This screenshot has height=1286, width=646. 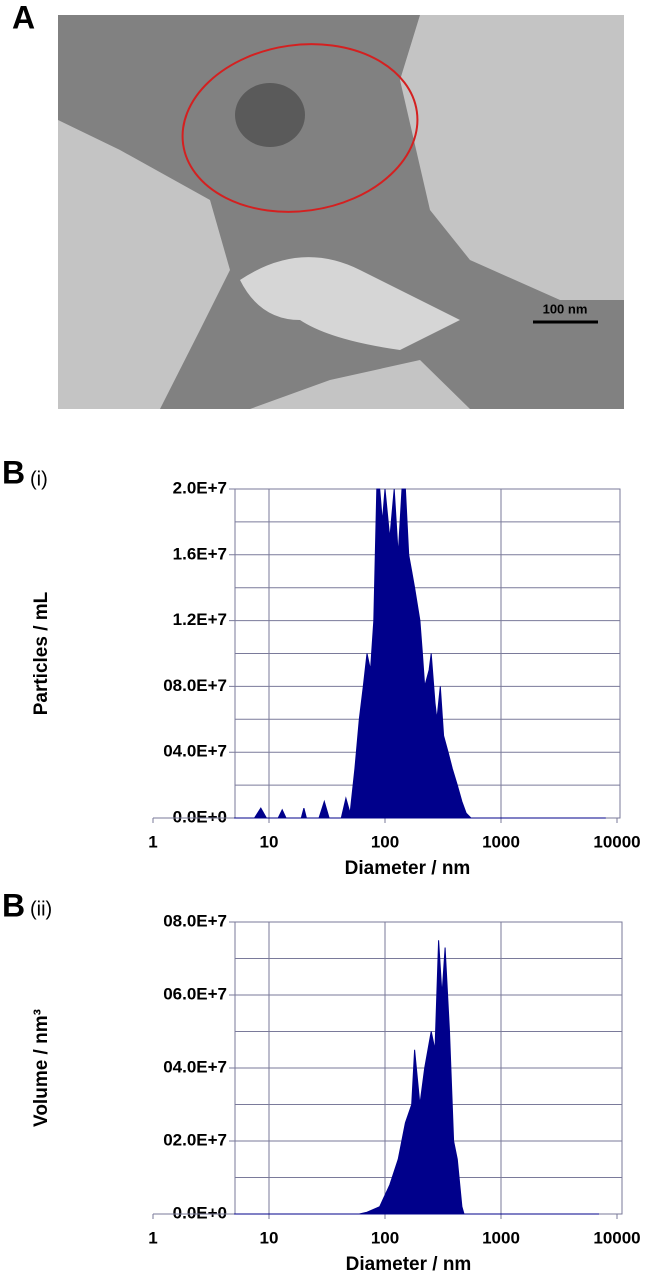 I want to click on y-axis-title: Volume / nm³, so click(x=41, y=1068).